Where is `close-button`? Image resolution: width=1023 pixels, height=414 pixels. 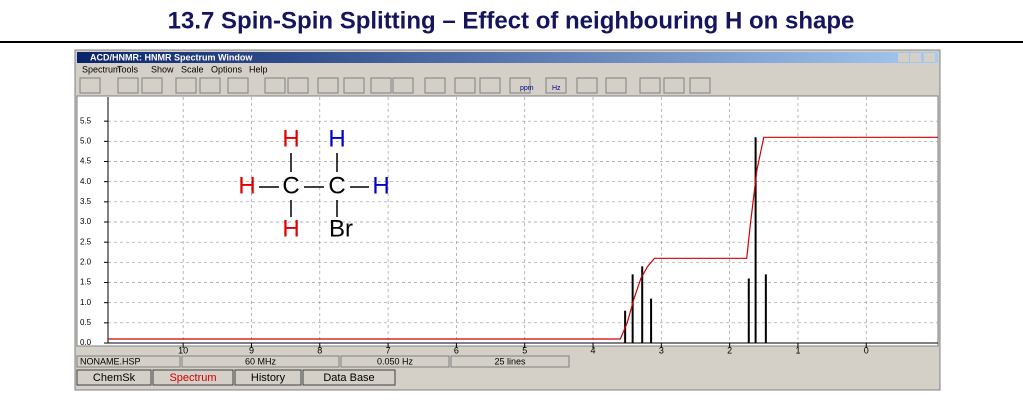 close-button is located at coordinates (929, 57).